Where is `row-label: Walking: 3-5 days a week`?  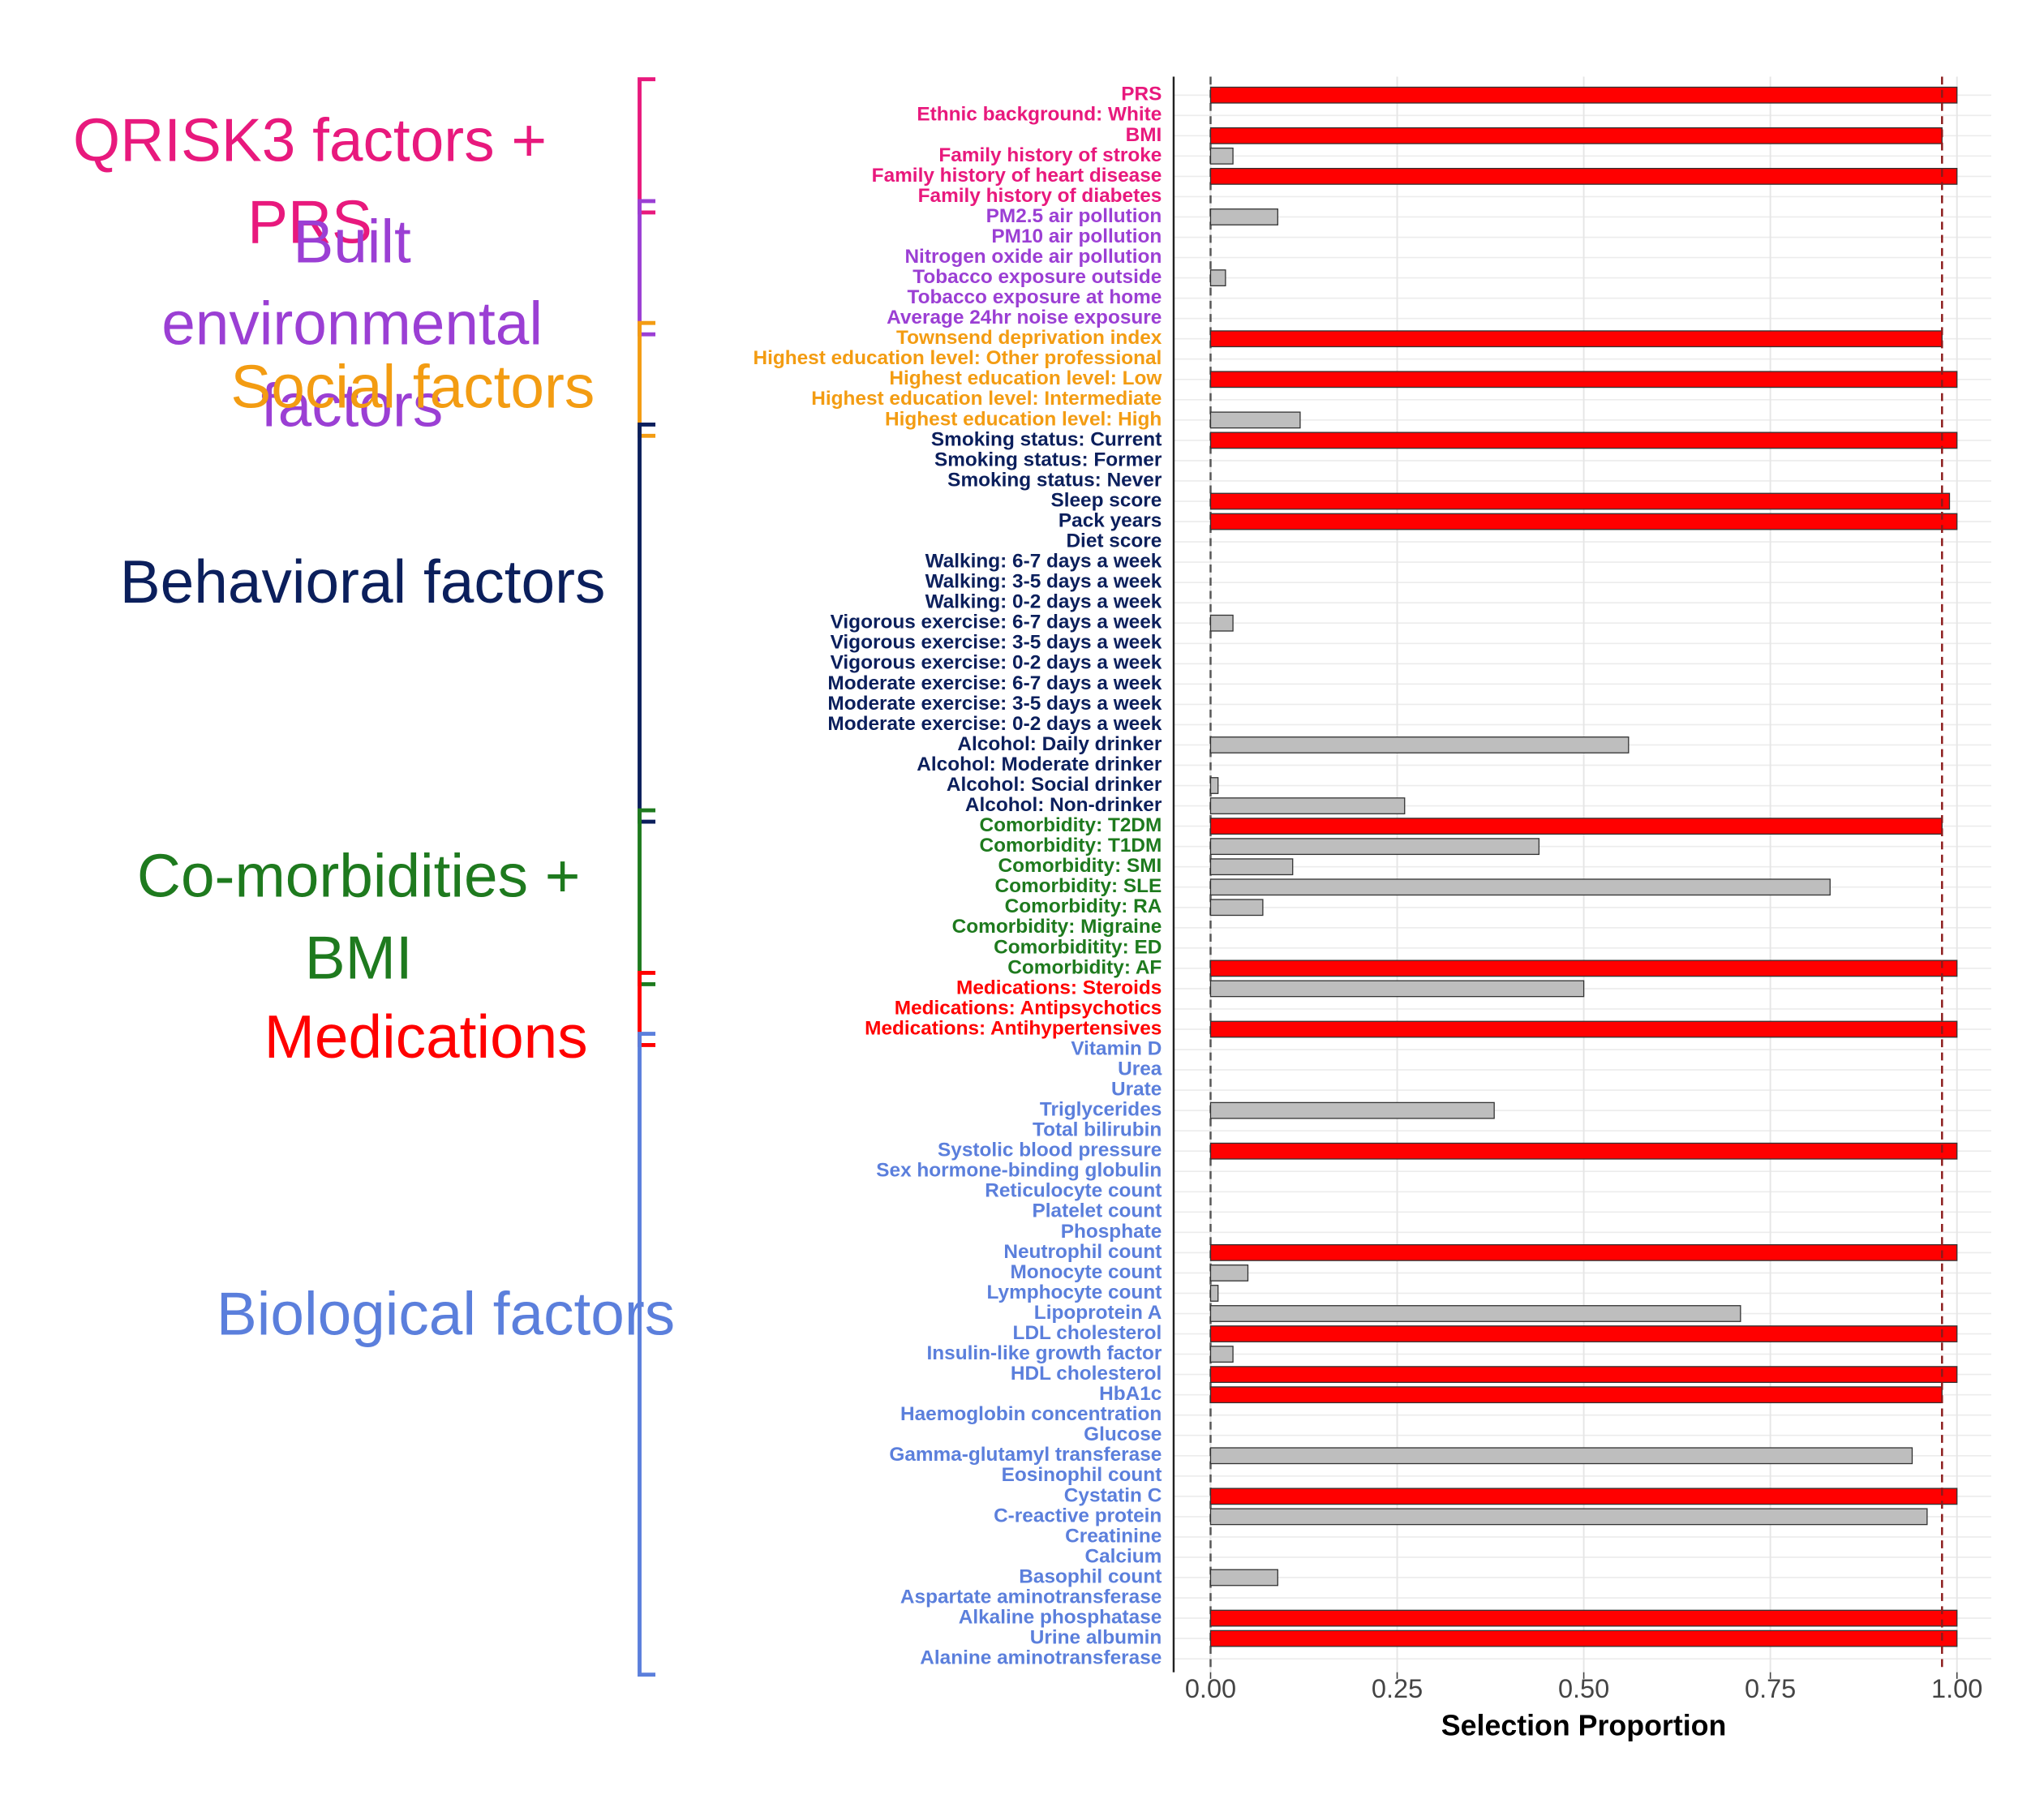
row-label: Walking: 3-5 days a week is located at coordinates (1043, 582).